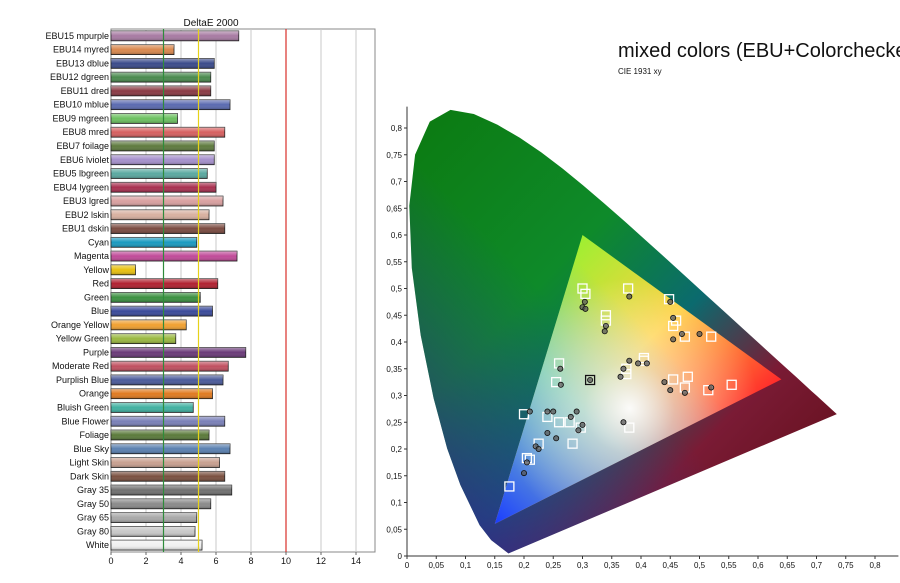 This screenshot has height=583, width=900. What do you see at coordinates (83, 407) in the screenshot?
I see `bar-category-label: Bluish Green` at bounding box center [83, 407].